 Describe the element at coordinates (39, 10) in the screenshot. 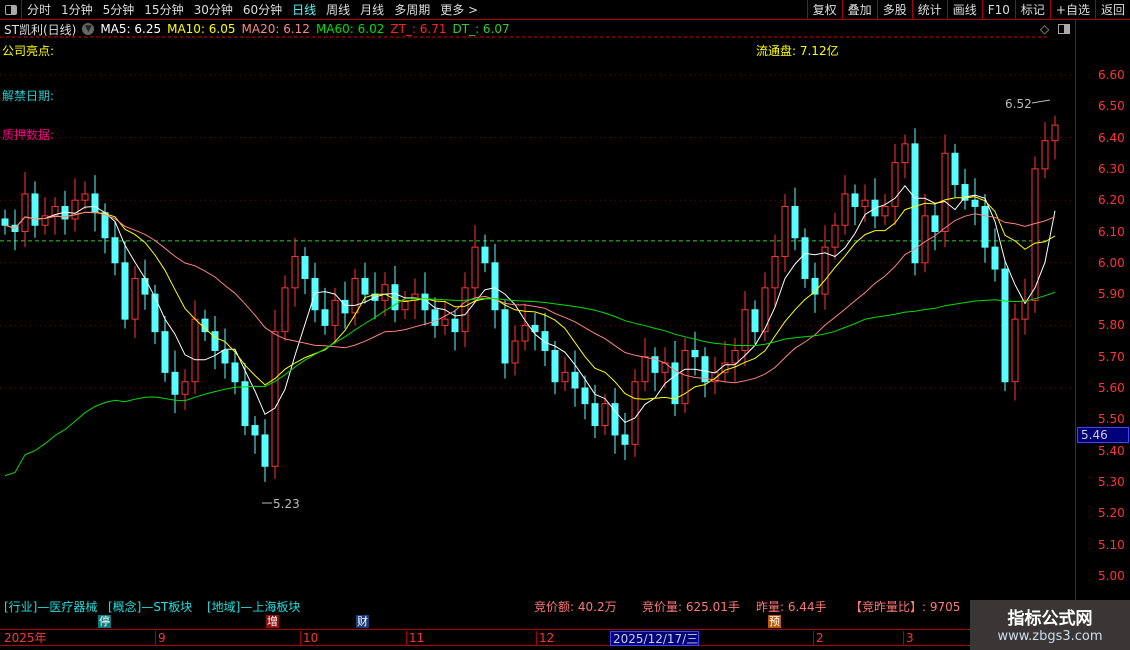

I see `period-tab: 分时` at that location.